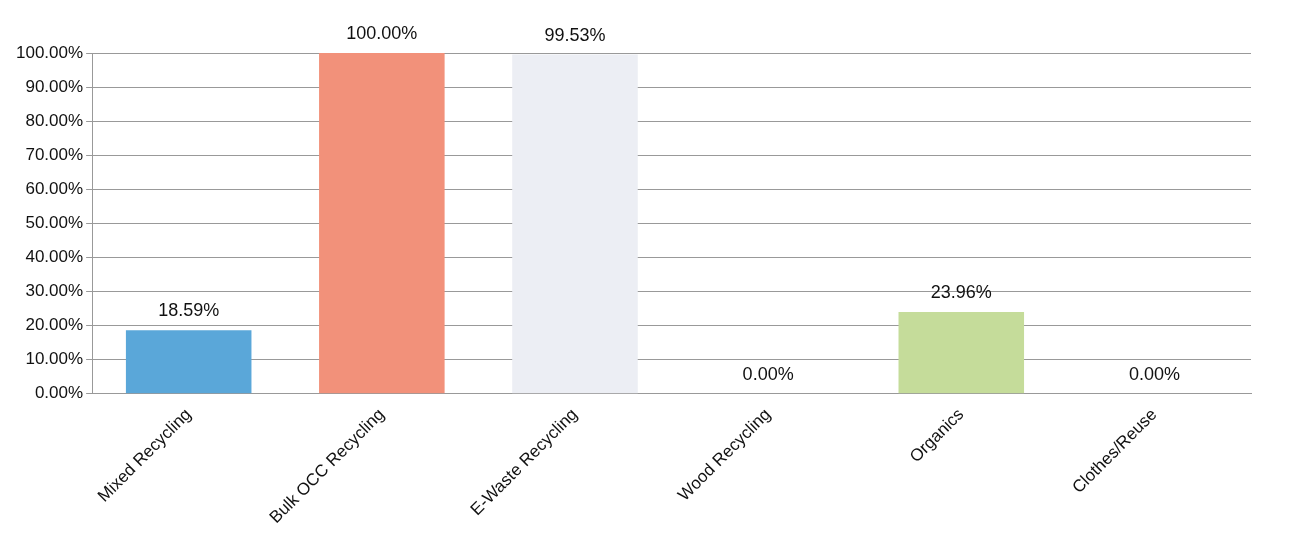 Image resolution: width=1289 pixels, height=544 pixels. I want to click on y-tick-label: 20.00%, so click(54, 325).